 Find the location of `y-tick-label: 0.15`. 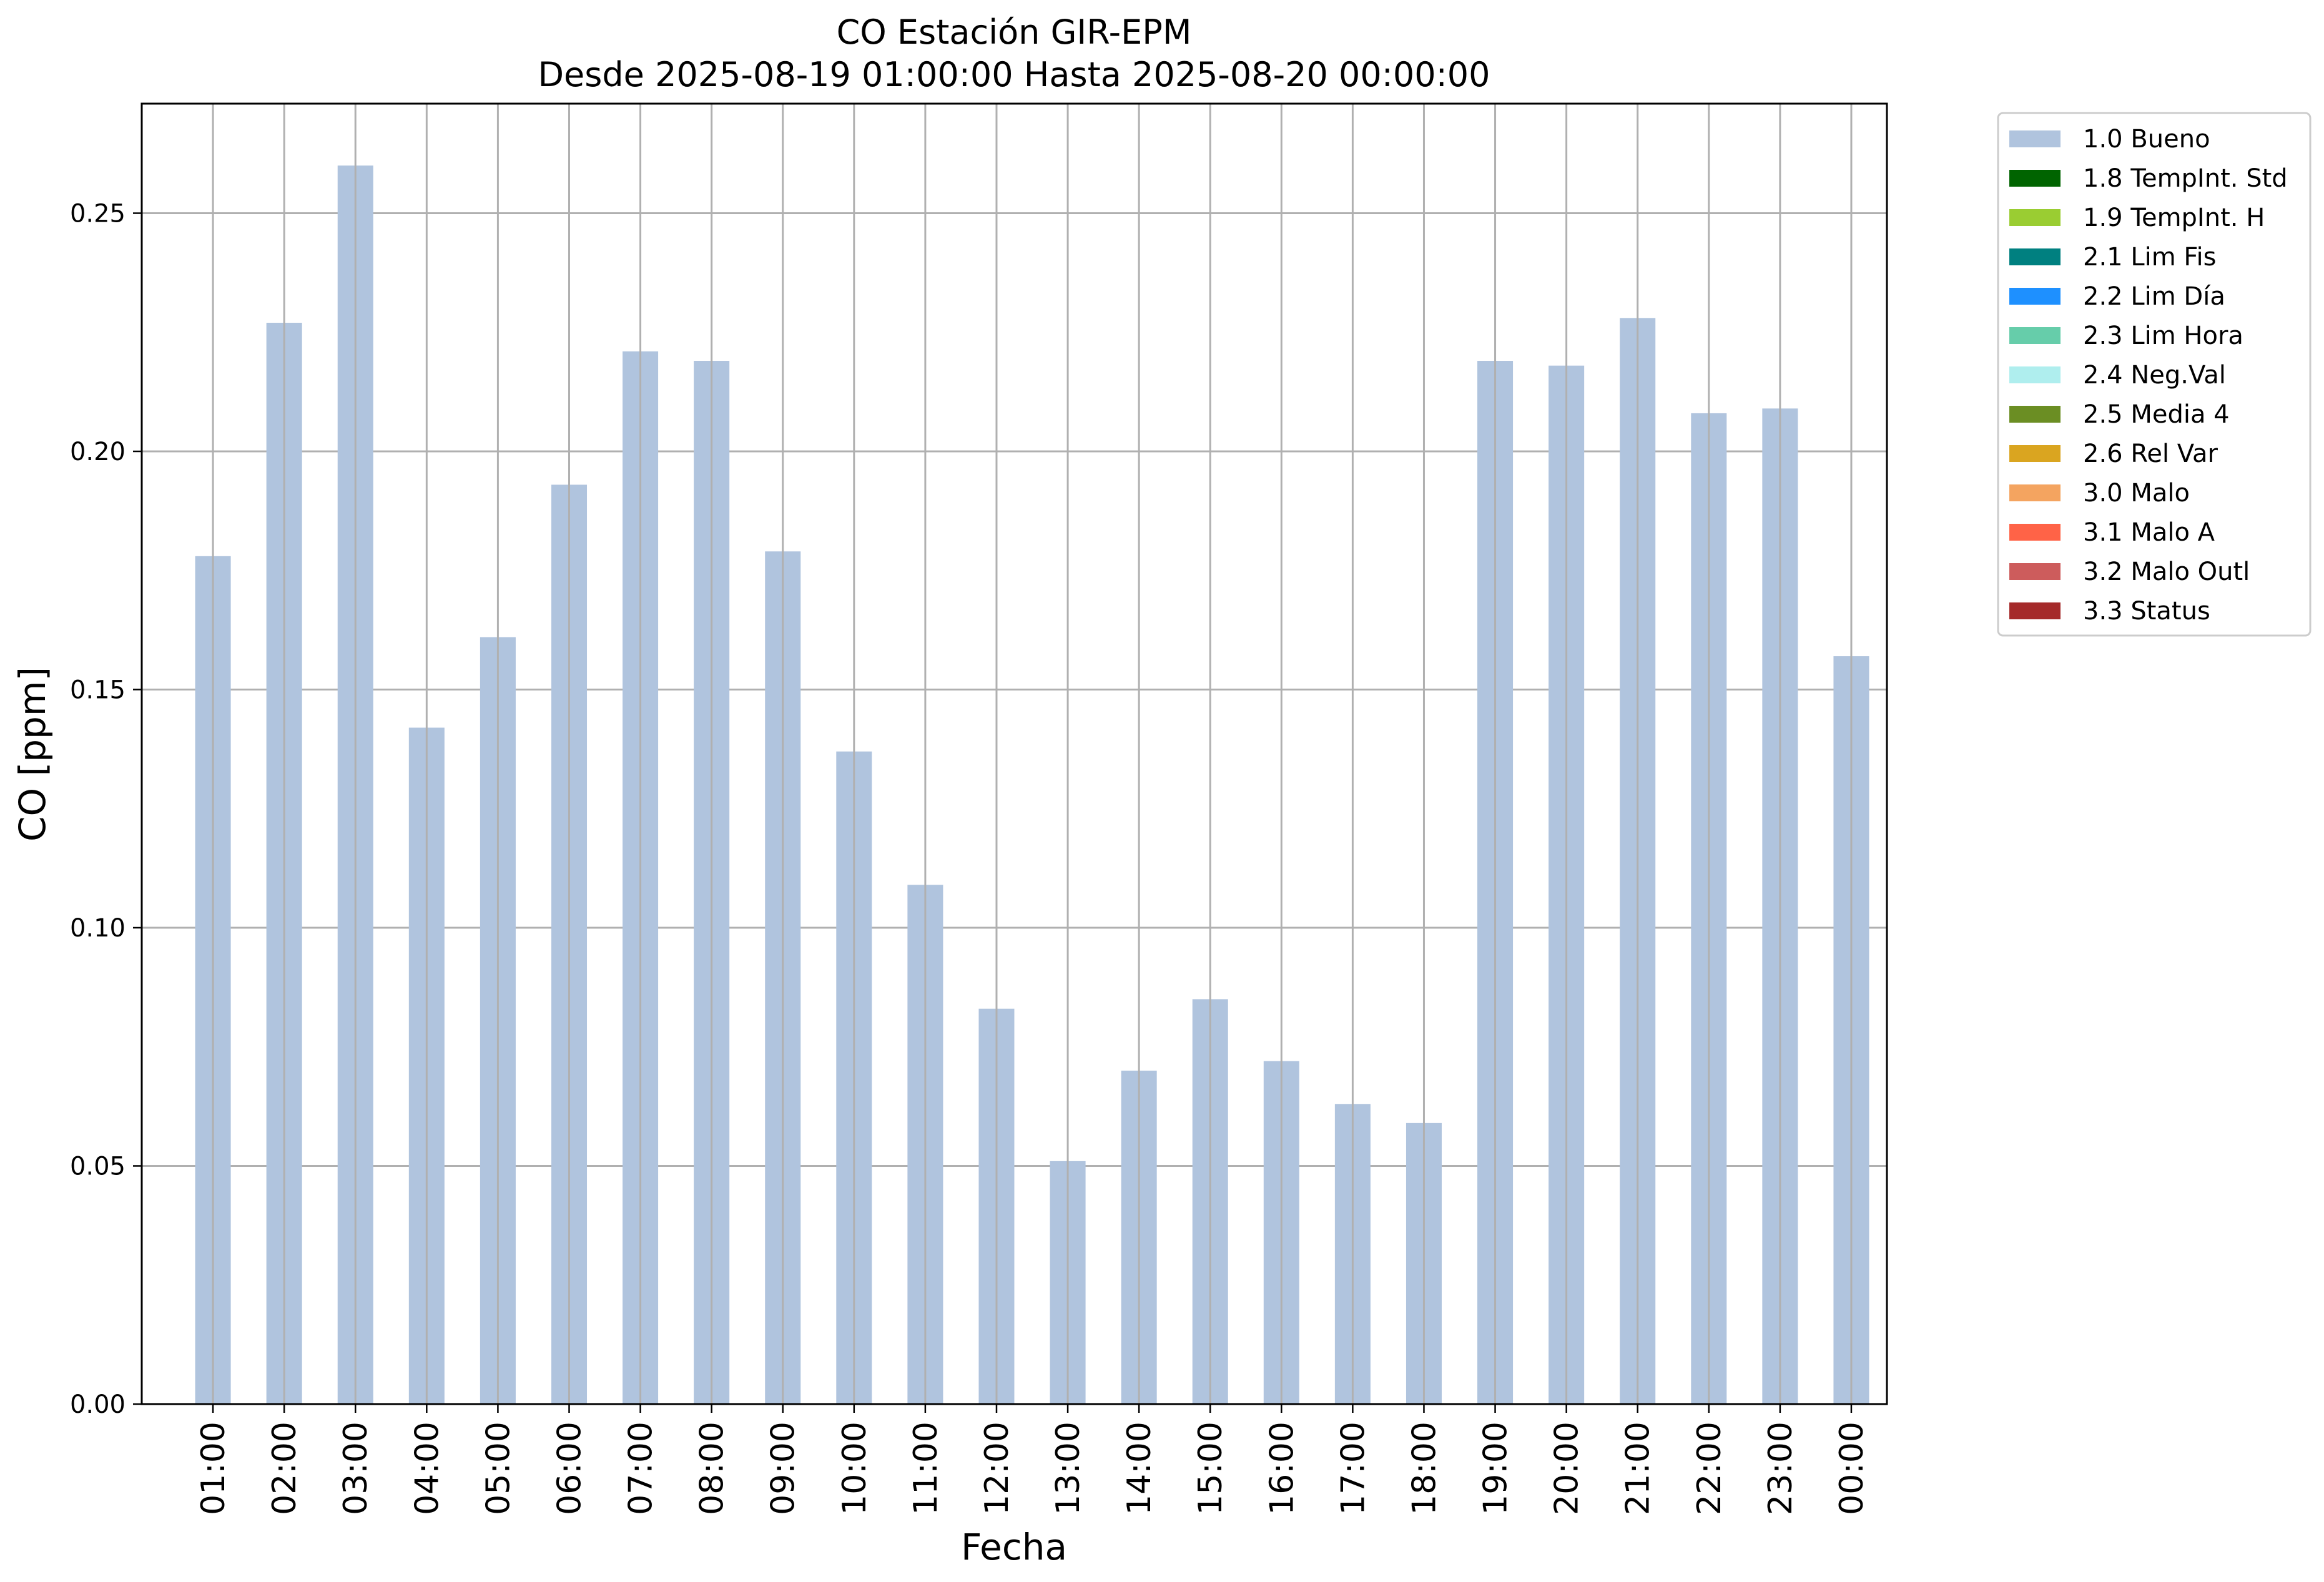

y-tick-label: 0.15 is located at coordinates (98, 690).